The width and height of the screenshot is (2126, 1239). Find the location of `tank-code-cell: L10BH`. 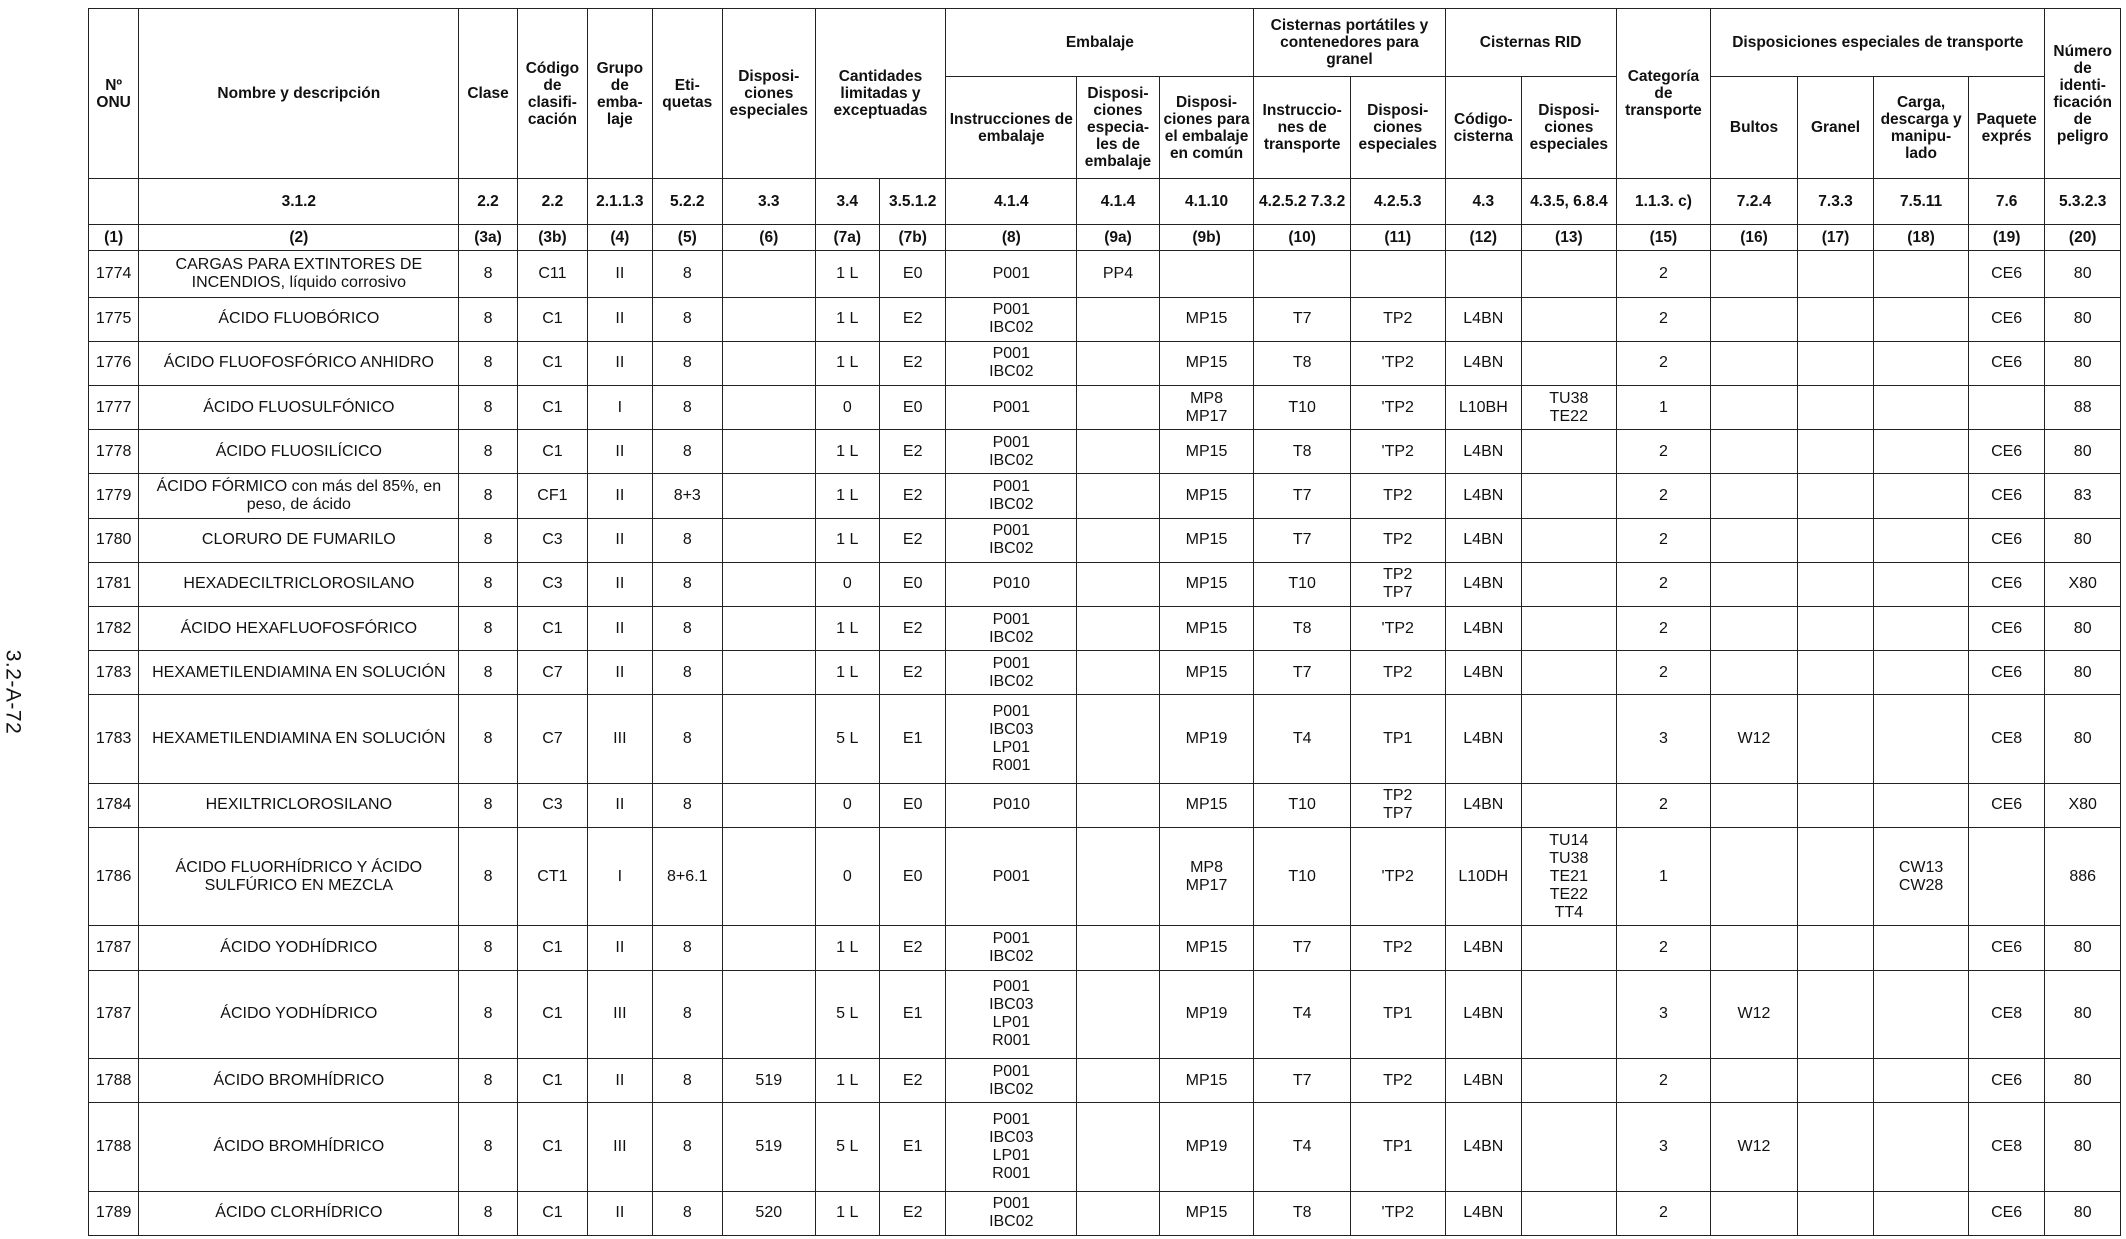

tank-code-cell: L10BH is located at coordinates (1483, 407).